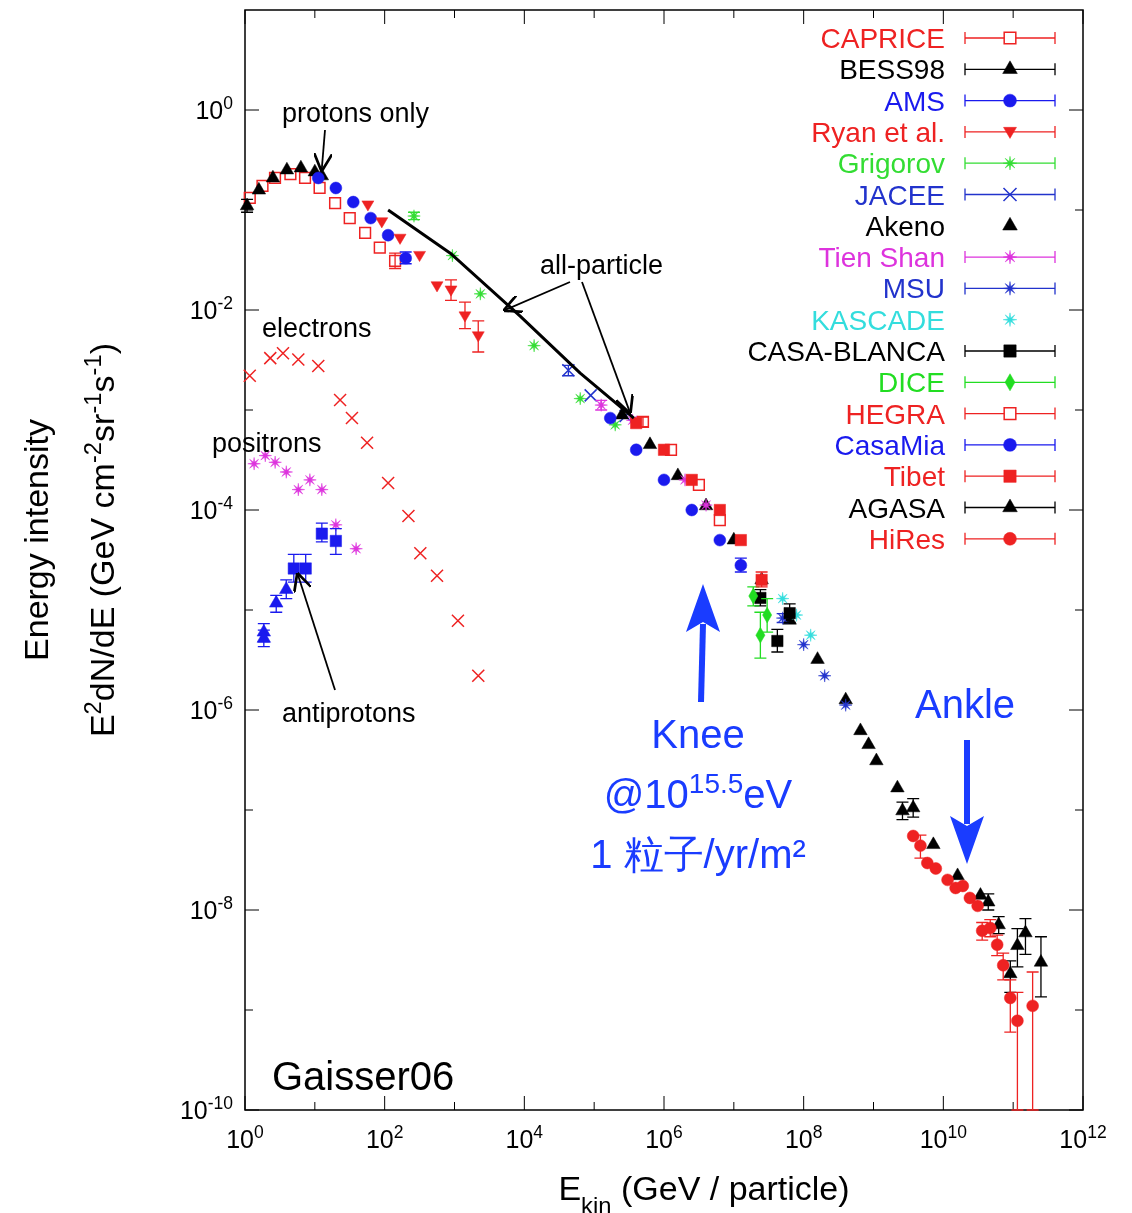  Describe the element at coordinates (906, 539) in the screenshot. I see `legend-label: HiRes` at that location.